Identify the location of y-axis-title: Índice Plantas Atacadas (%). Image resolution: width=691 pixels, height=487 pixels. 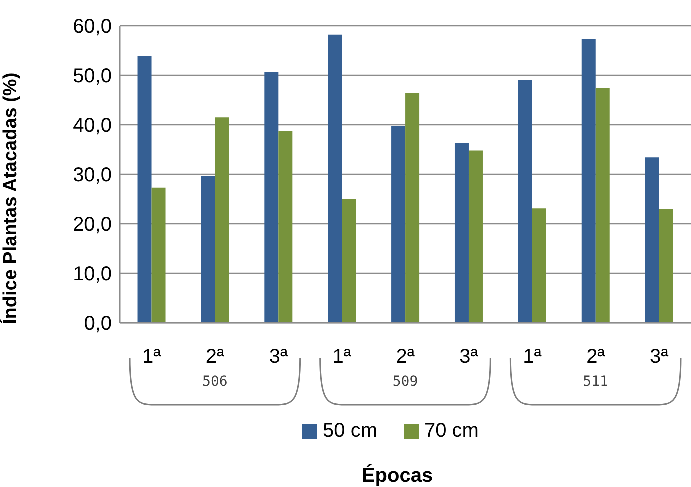
(11, 198).